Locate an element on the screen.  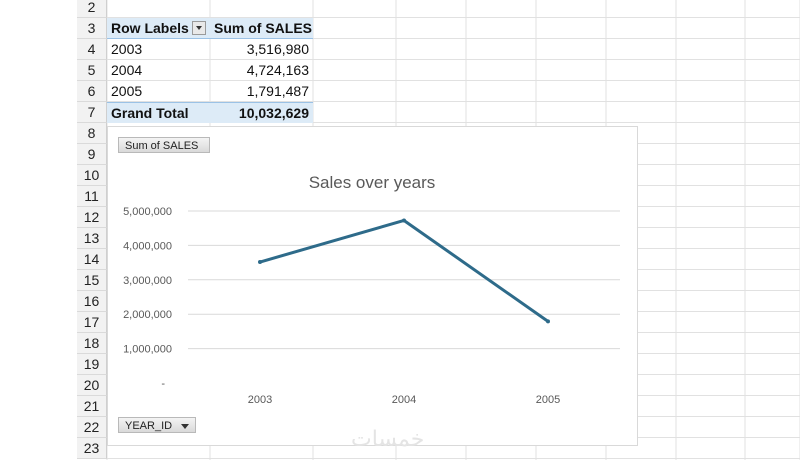
pivot-grand-total-value: 10,032,629 is located at coordinates (261, 112).